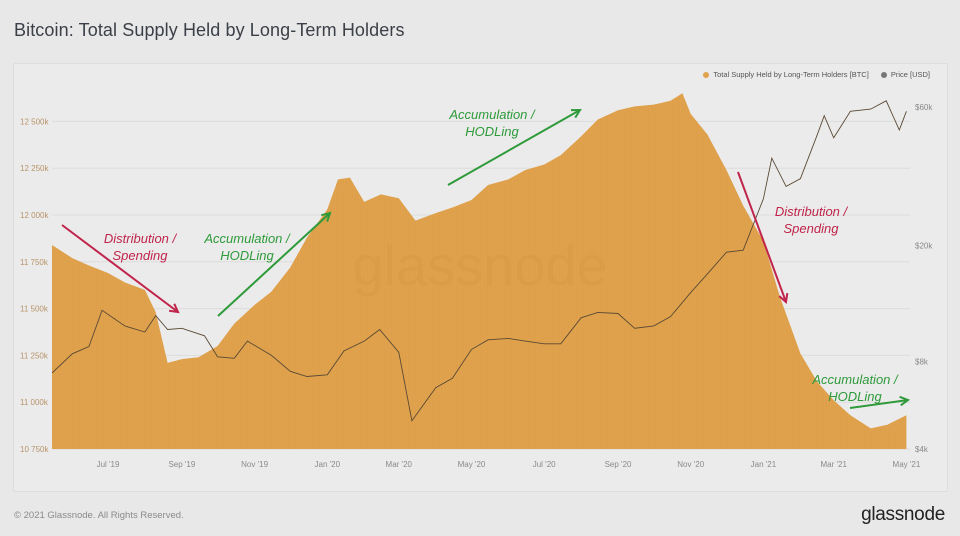 The width and height of the screenshot is (960, 536). Describe the element at coordinates (883, 74) in the screenshot. I see `price-swatch-icon` at that location.